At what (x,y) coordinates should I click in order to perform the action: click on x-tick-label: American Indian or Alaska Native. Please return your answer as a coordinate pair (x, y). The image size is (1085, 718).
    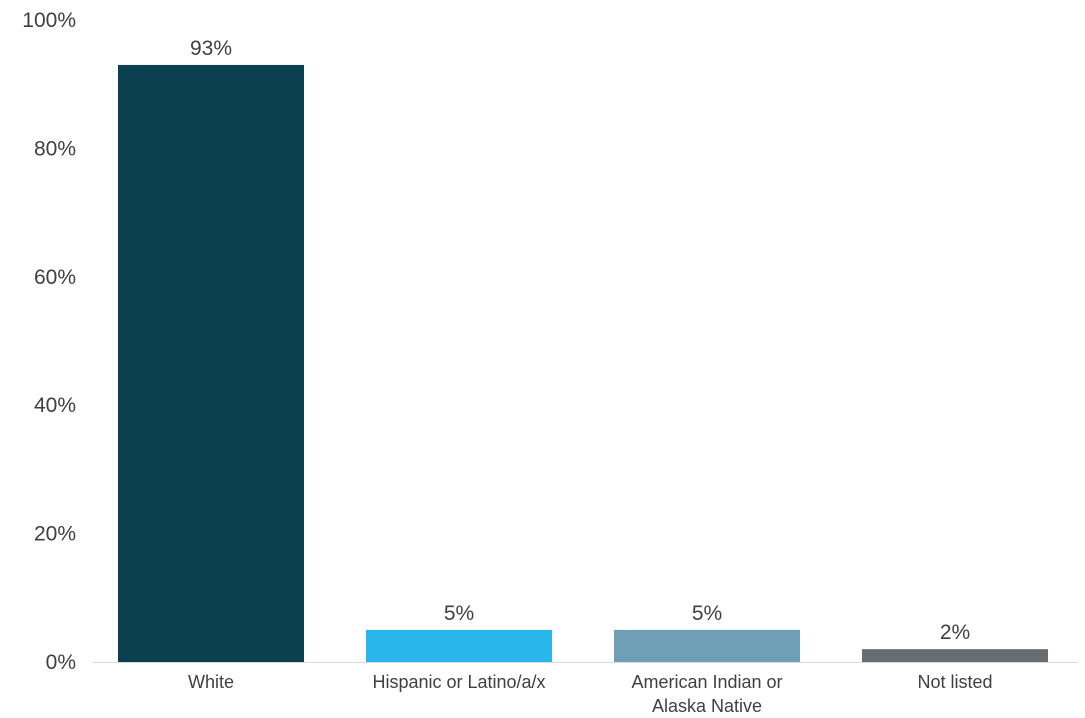
    Looking at the image, I should click on (706, 694).